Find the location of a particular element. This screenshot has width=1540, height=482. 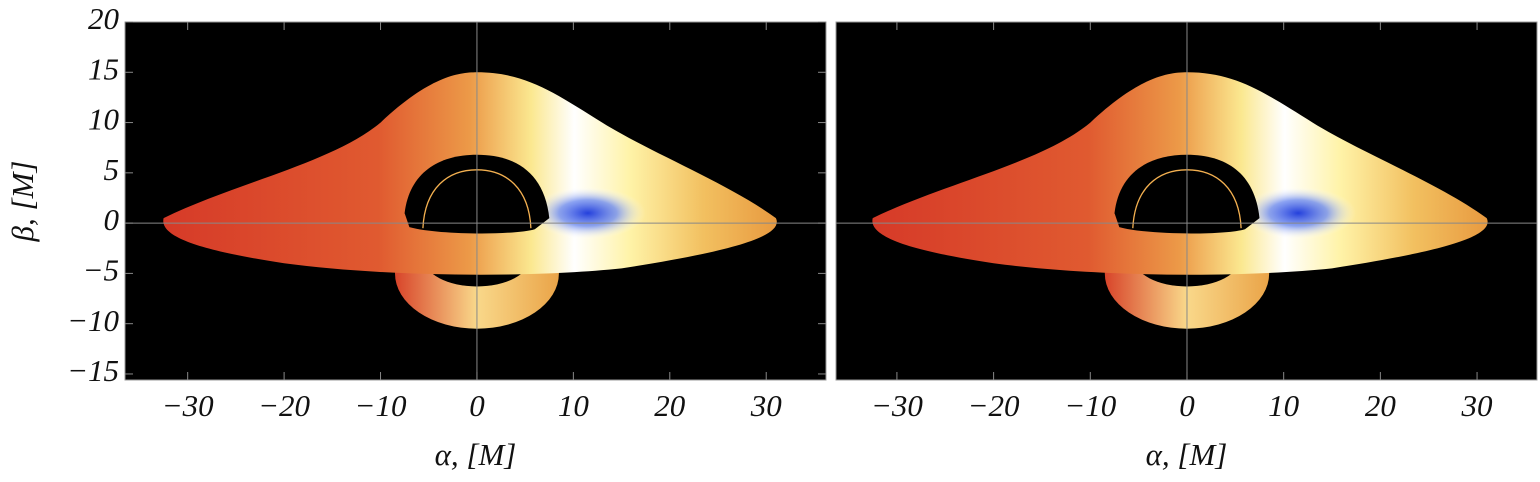

y-tick-label: −5 is located at coordinates (101, 270).